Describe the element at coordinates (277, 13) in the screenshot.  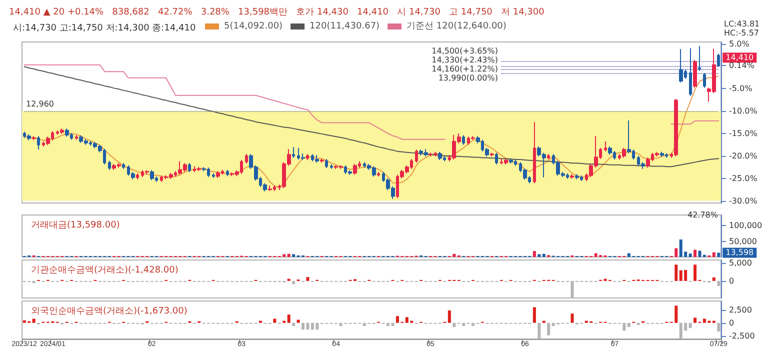
I see `chart-subtitle: 14,410 ▲ 20 +0.14% 838,682 42.72% 3.28% 13,598백만 호가 14,430 14,410 시 14,730 고 14,750 저 14,300` at that location.